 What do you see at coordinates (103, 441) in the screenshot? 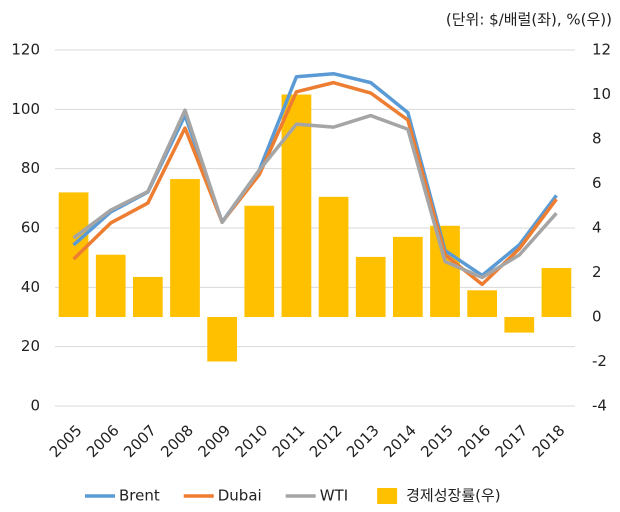
I see `x-tick-label: 2006` at bounding box center [103, 441].